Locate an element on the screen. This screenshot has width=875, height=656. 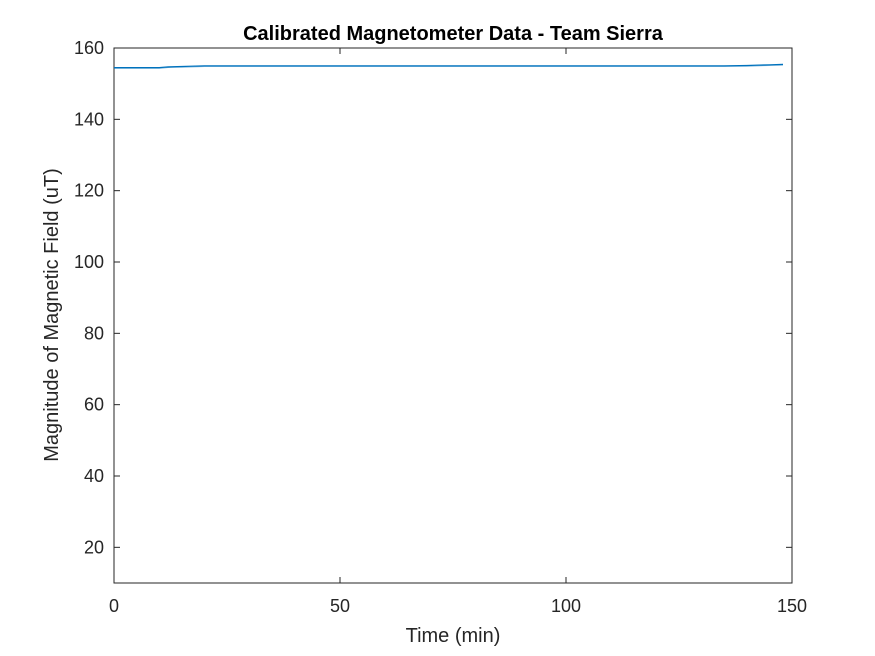
x-tick-label: 100 is located at coordinates (566, 606).